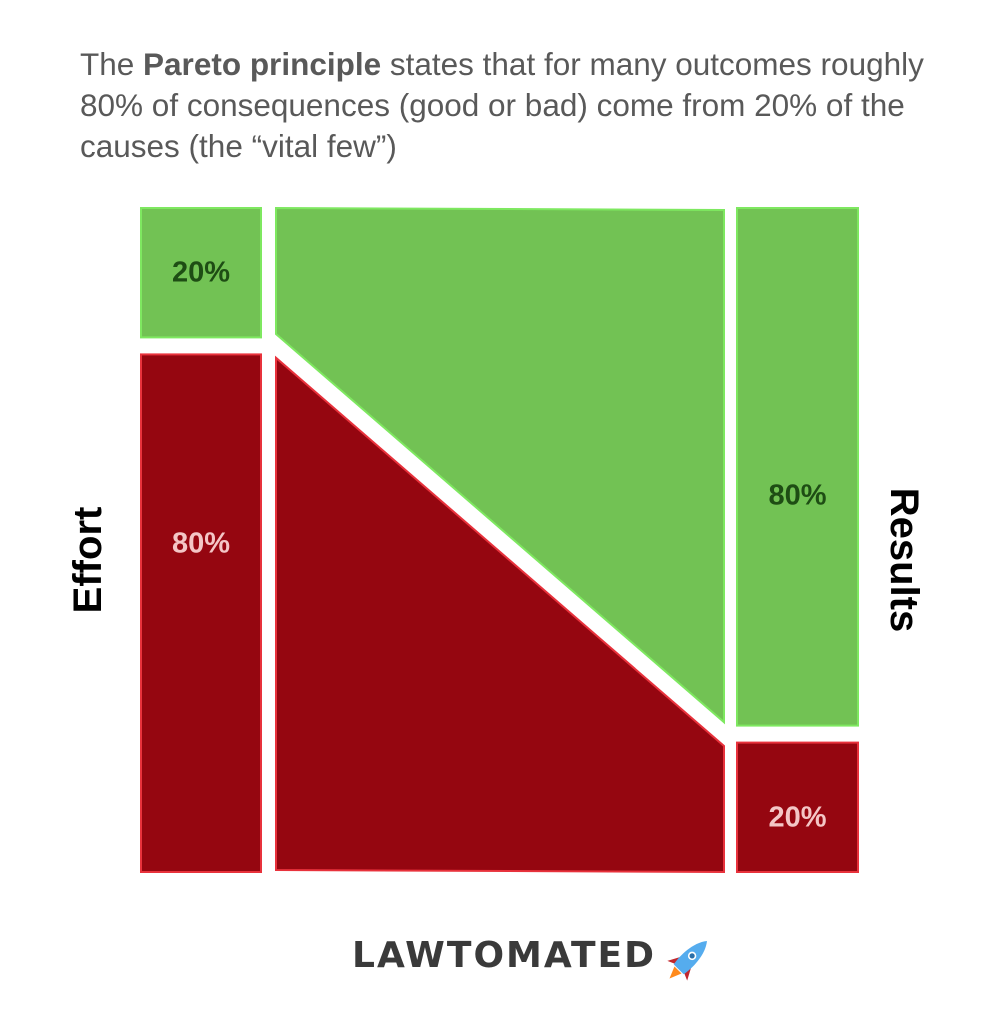 The height and width of the screenshot is (1024, 999). What do you see at coordinates (797, 495) in the screenshot?
I see `results-top-percent: 80%` at bounding box center [797, 495].